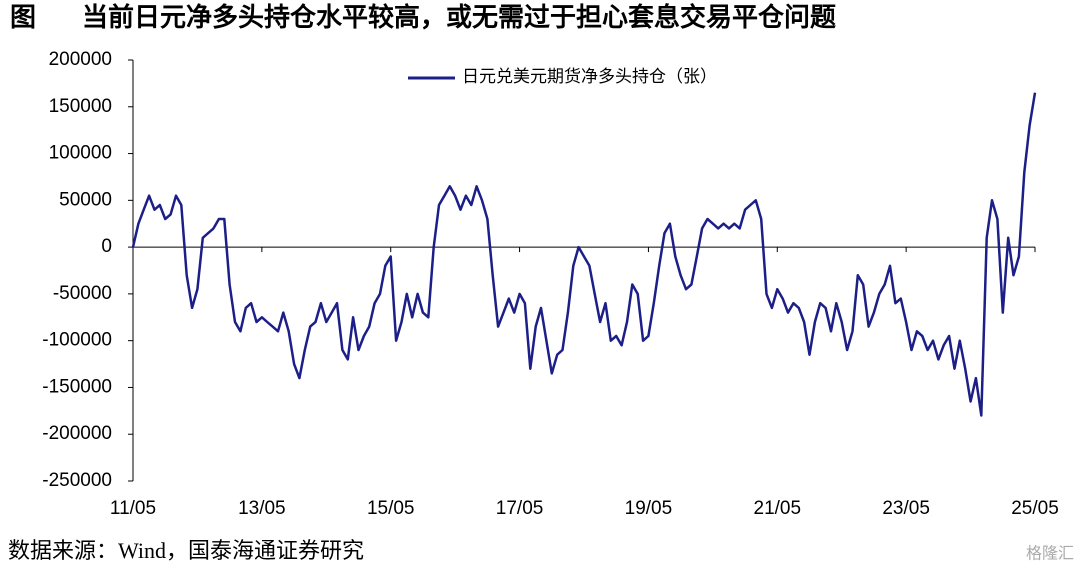 The width and height of the screenshot is (1080, 575). I want to click on x-tick-label: 15/05, so click(391, 508).